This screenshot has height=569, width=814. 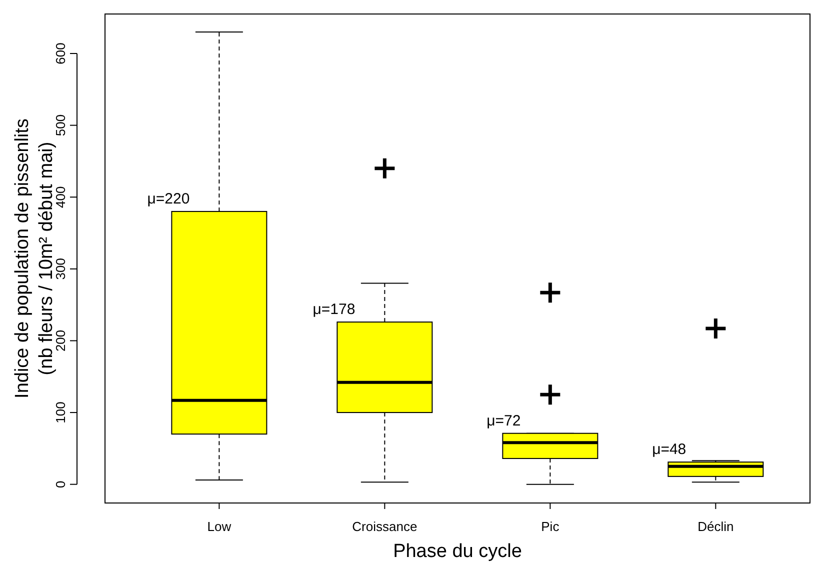 What do you see at coordinates (60, 413) in the screenshot?
I see `y-tick-label: 100` at bounding box center [60, 413].